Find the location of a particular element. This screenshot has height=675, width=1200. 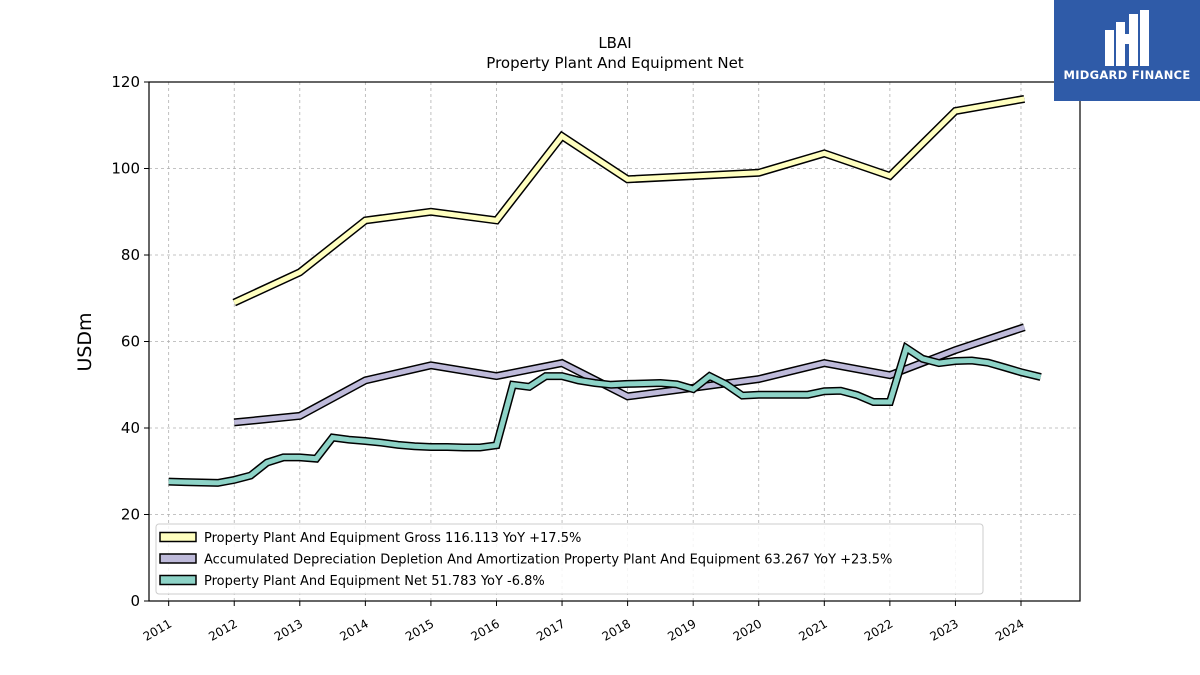

x-tick-label: 2022 is located at coordinates (878, 629).